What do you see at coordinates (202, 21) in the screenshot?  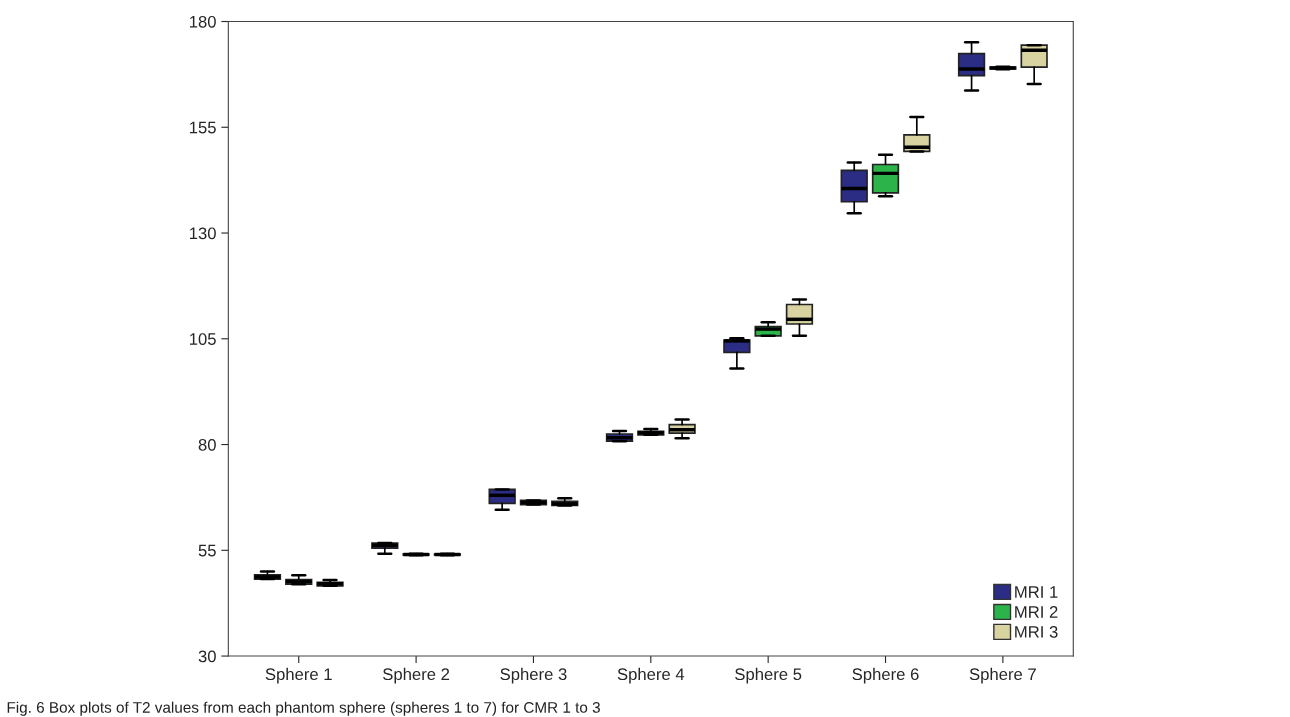 I see `y-tick-label: 180` at bounding box center [202, 21].